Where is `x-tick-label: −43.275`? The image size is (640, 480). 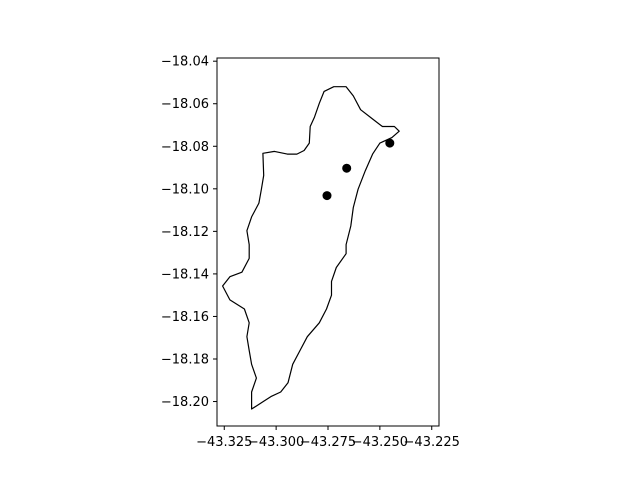 x-tick-label: −43.275 is located at coordinates (328, 442).